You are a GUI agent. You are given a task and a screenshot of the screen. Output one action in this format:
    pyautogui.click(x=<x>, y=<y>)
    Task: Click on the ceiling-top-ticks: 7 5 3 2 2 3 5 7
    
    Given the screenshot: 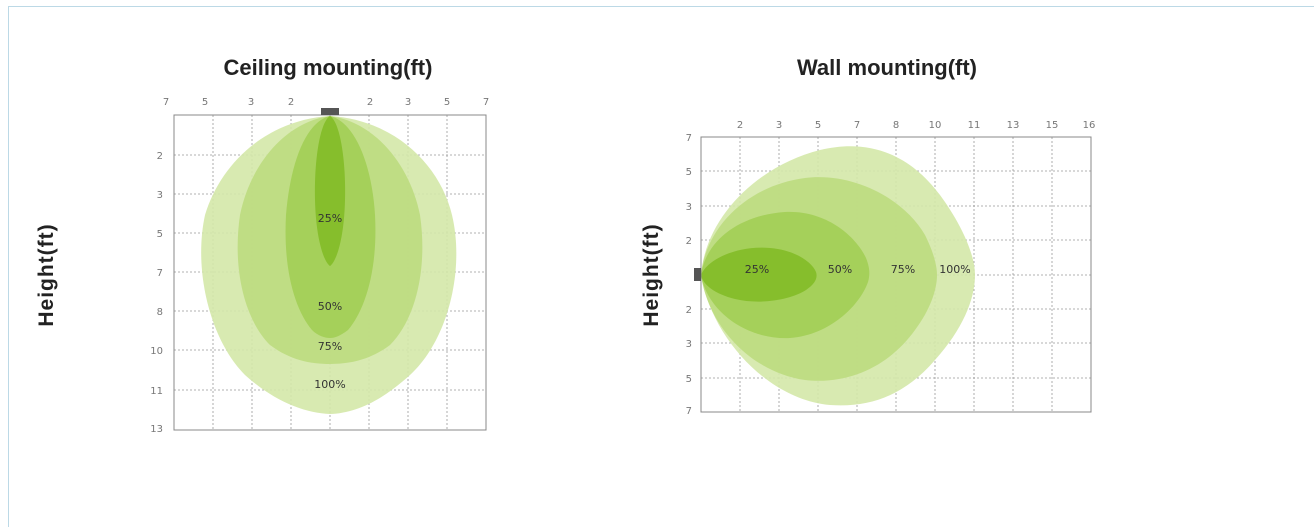 What is the action you would take?
    pyautogui.click(x=326, y=102)
    